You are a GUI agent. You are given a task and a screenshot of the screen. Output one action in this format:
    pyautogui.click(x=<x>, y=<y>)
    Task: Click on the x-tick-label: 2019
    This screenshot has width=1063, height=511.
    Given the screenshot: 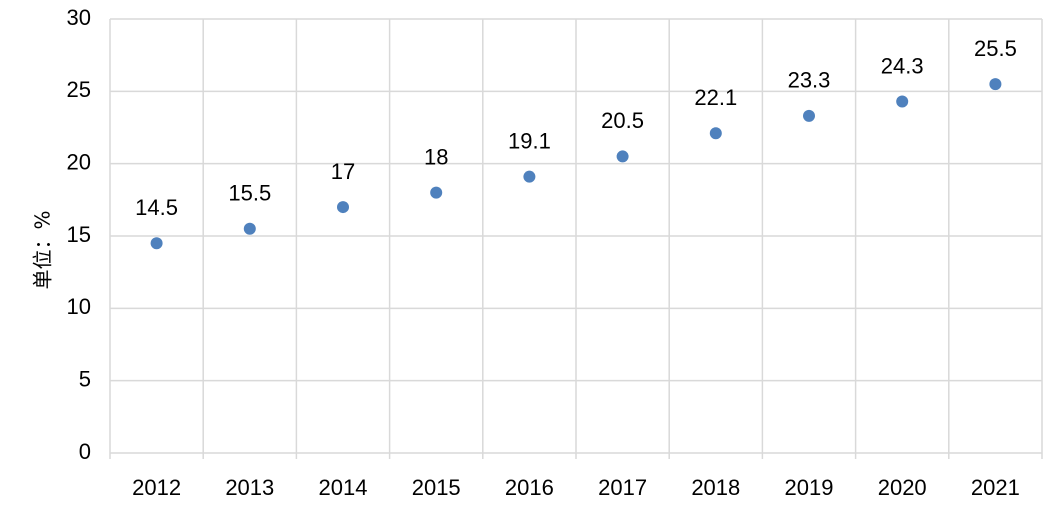 What is the action you would take?
    pyautogui.click(x=809, y=487)
    